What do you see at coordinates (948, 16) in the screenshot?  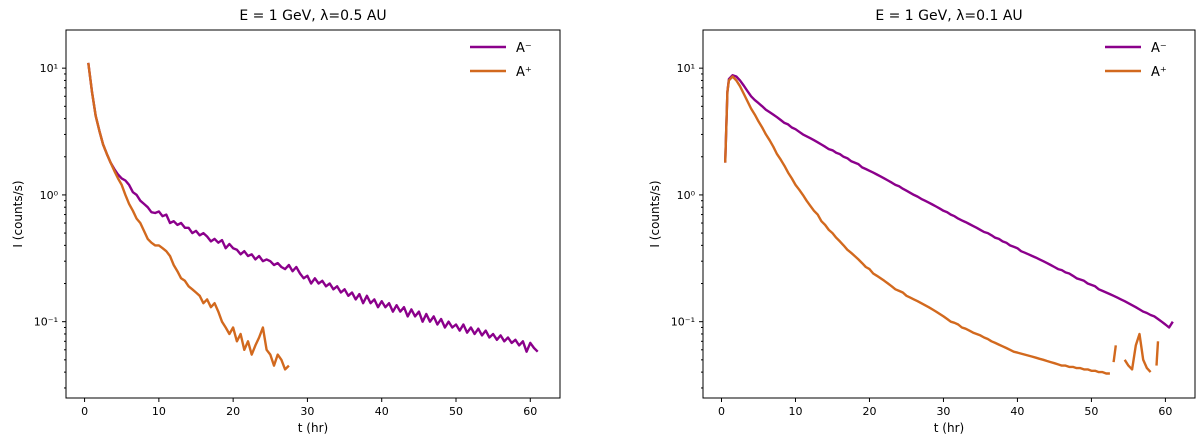 I see `chart-title: E = 1 GeV, λ=0.1 AU` at bounding box center [948, 16].